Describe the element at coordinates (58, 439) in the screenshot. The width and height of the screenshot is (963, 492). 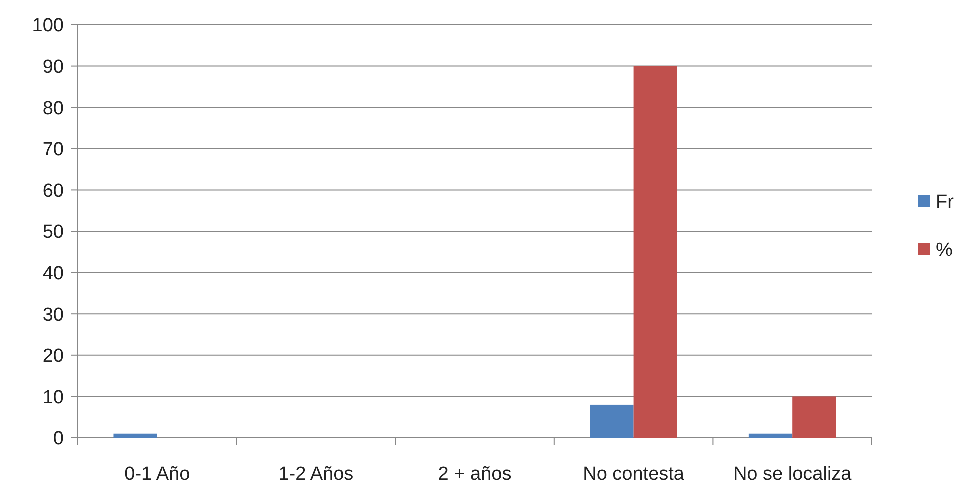
I see `y-tick-label: 0` at that location.